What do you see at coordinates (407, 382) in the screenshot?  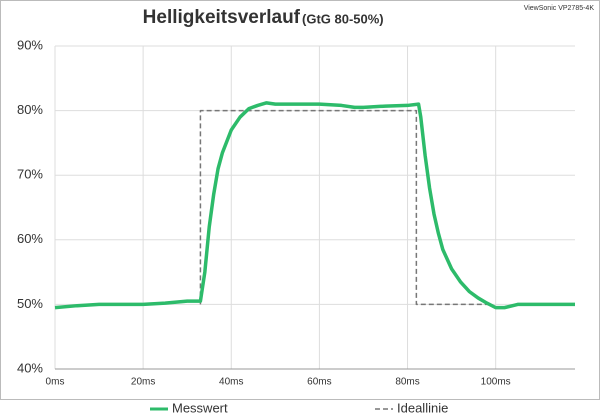 I see `x-tick-label: 80ms` at bounding box center [407, 382].